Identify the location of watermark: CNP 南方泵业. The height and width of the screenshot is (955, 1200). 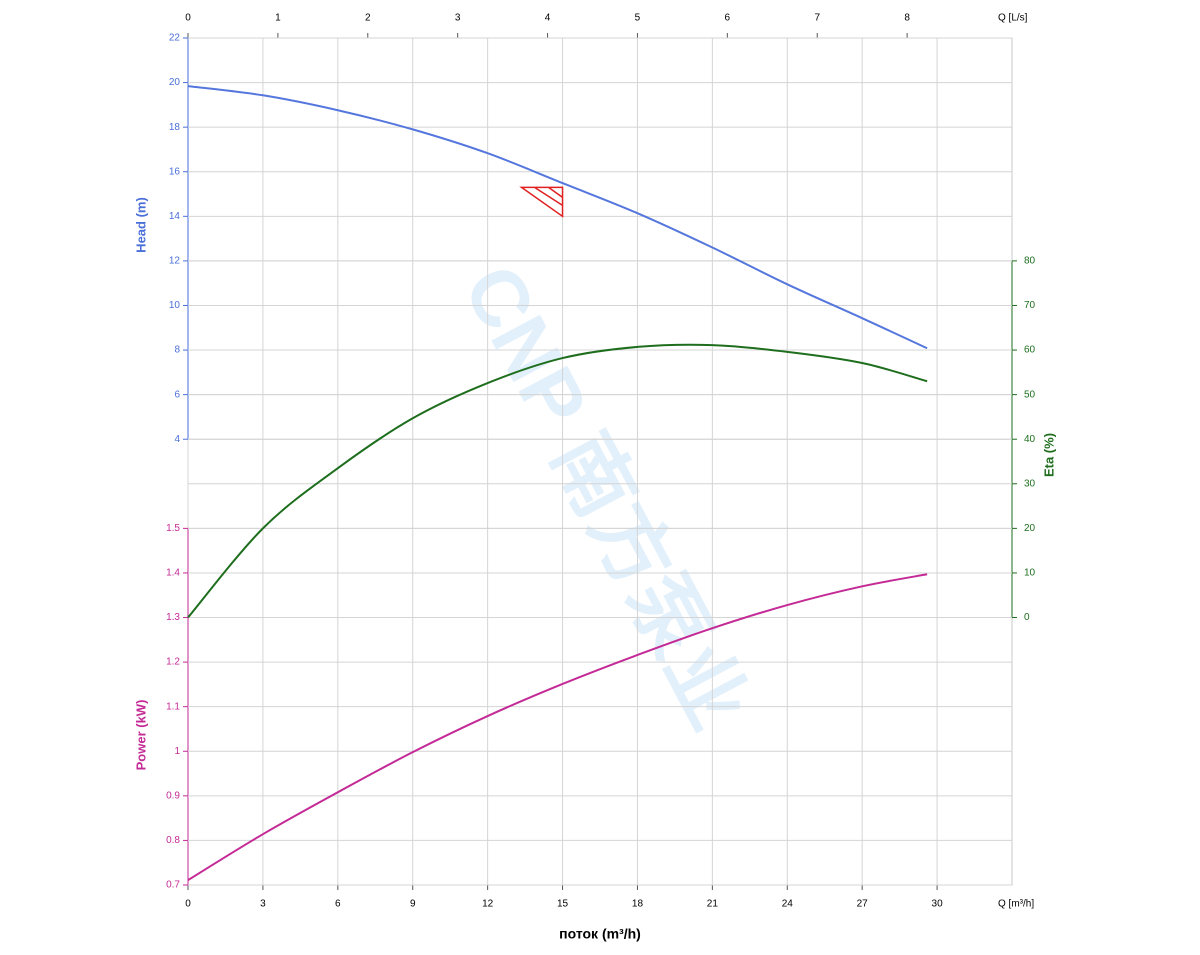
(606, 497).